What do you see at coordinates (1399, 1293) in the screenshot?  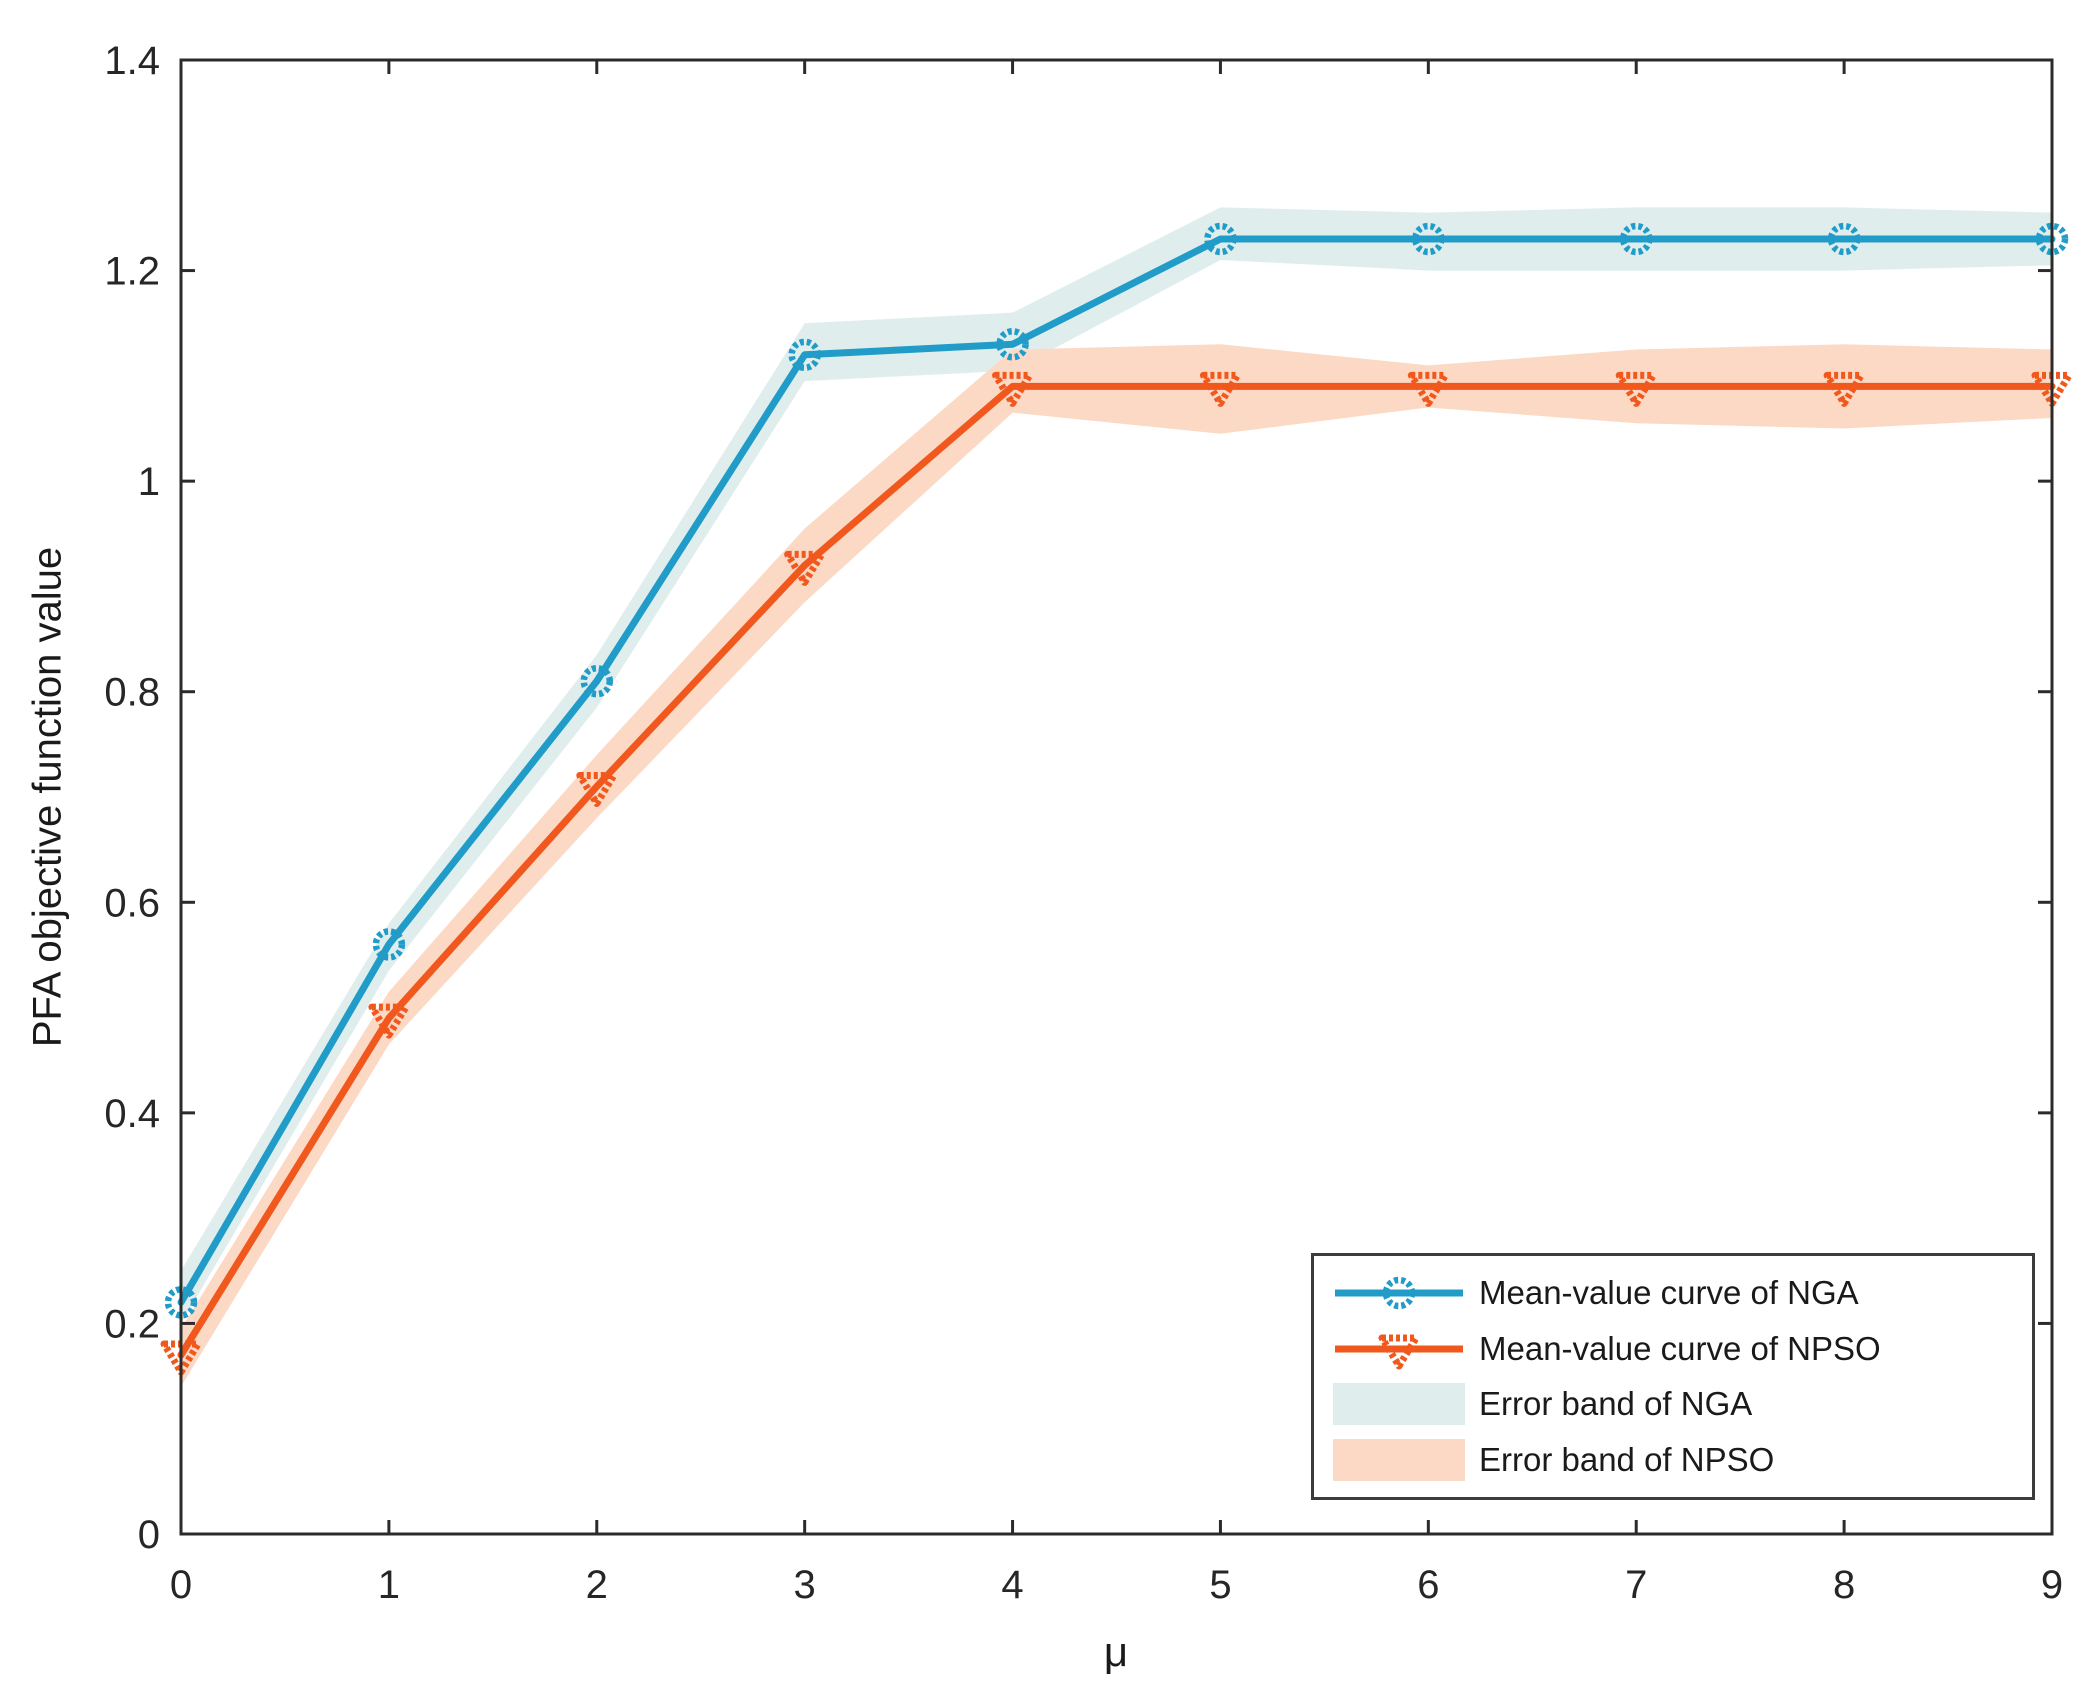 I see `nga-curve-swatch-icon` at bounding box center [1399, 1293].